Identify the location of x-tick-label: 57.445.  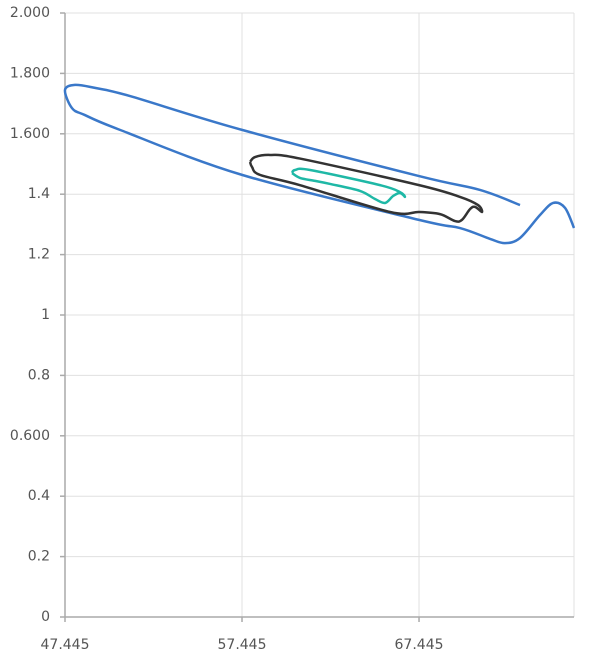
(242, 645).